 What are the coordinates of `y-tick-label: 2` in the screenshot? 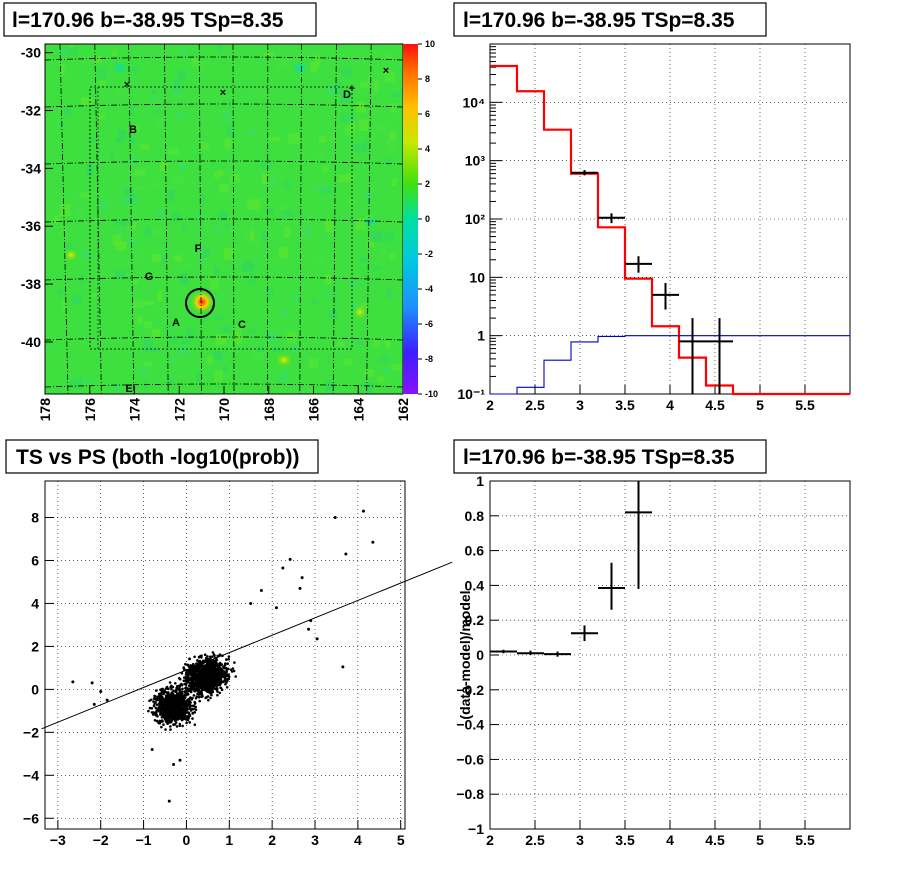 It's located at (35, 646).